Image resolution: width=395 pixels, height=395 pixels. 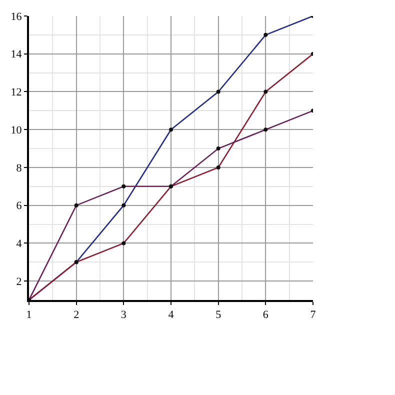 I want to click on x-tick-label: 4, so click(x=171, y=315).